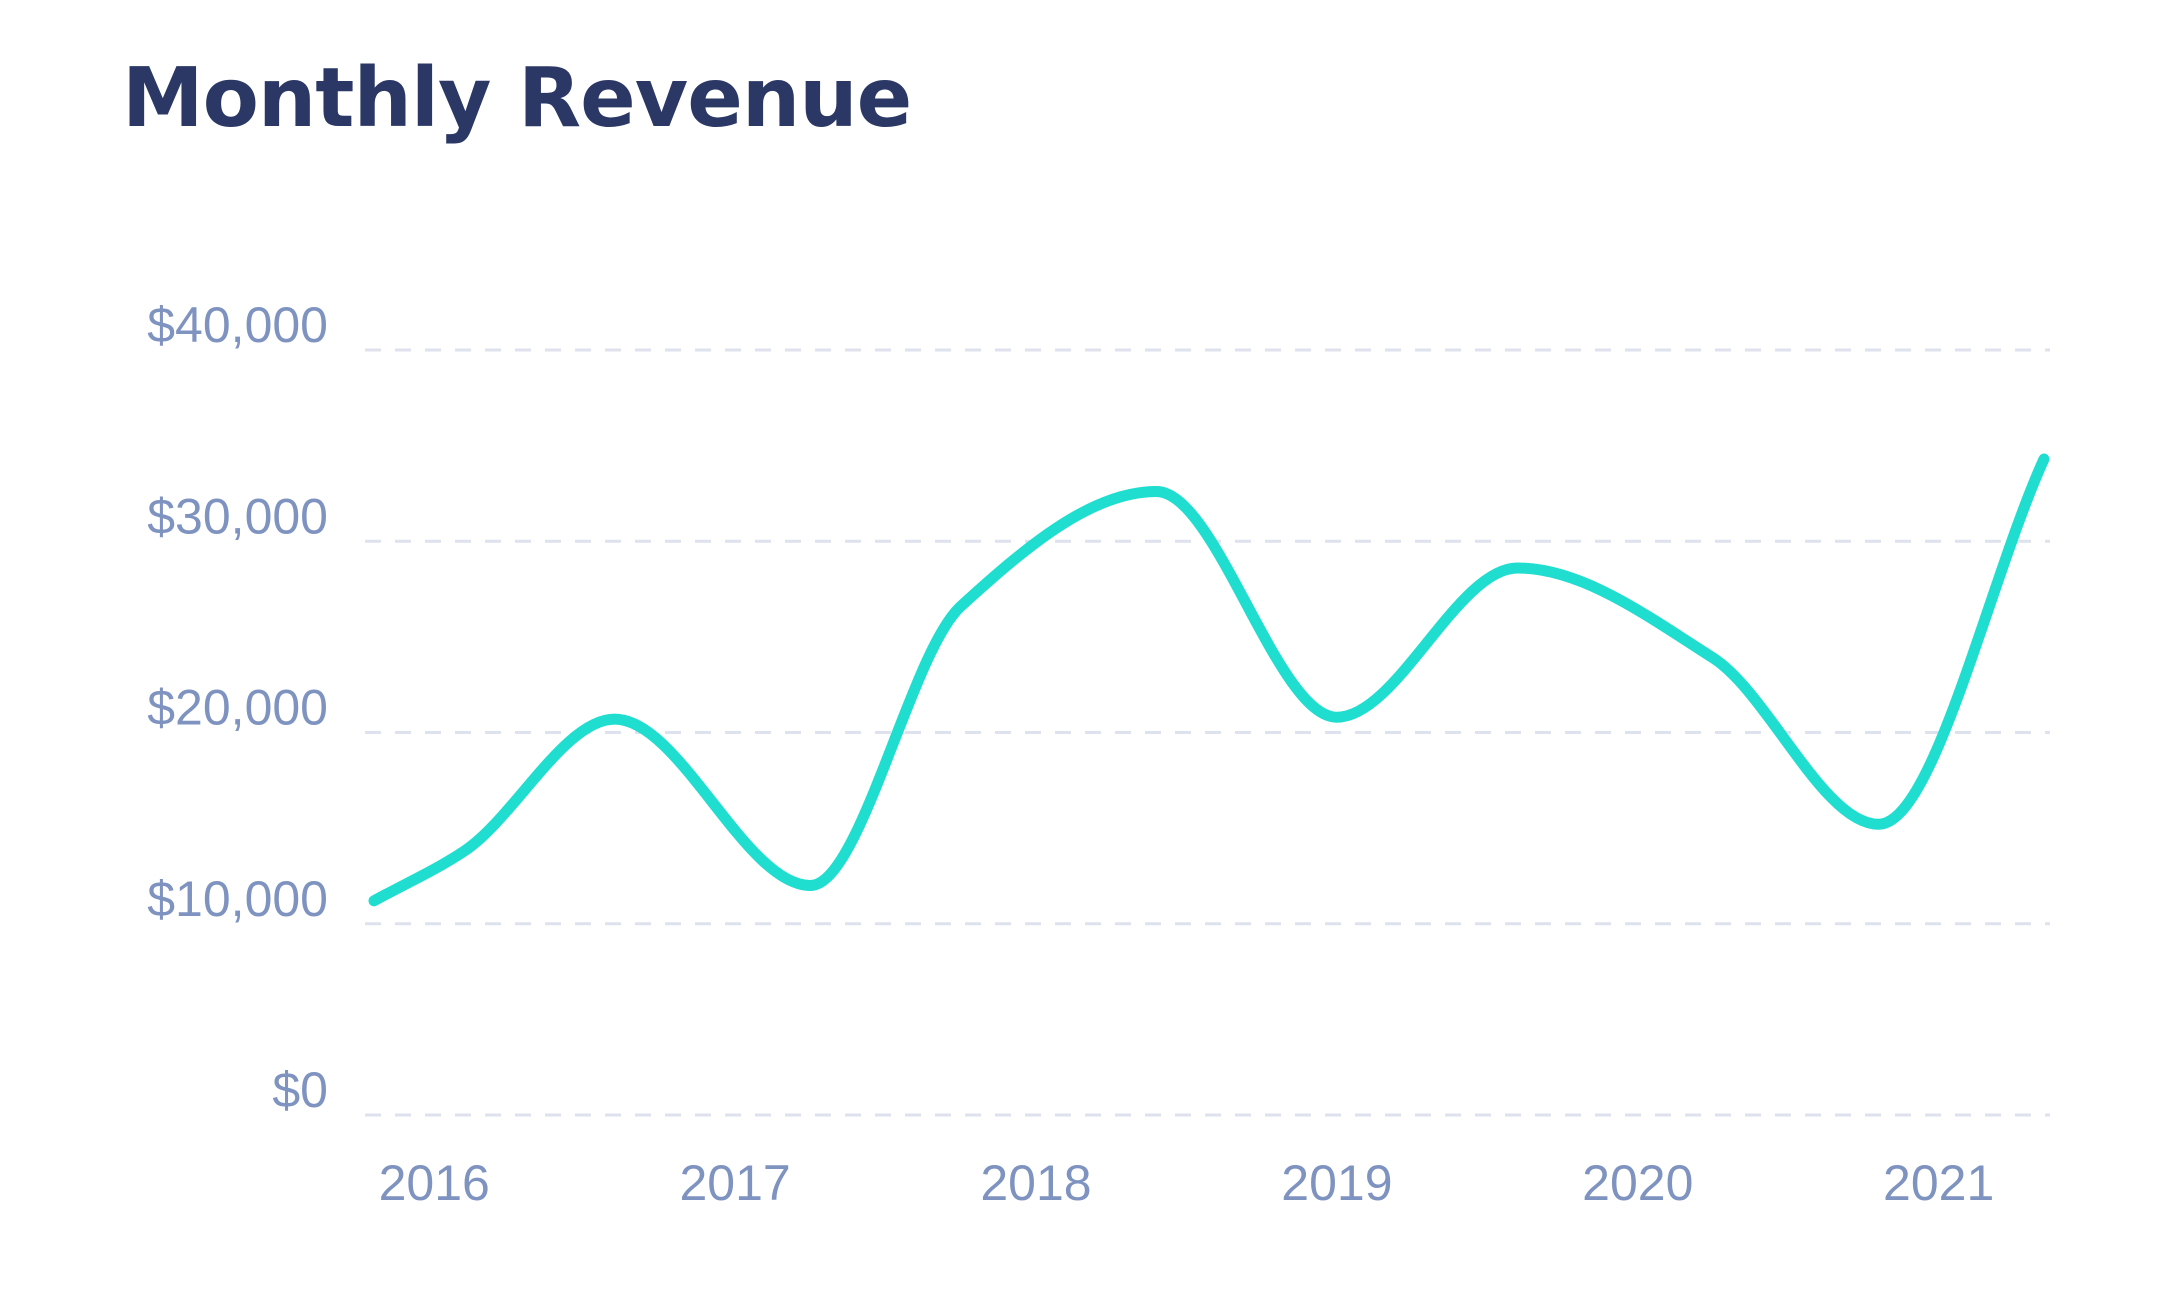 This screenshot has width=2160, height=1316. I want to click on x-axis-ticks: 2016 2017 2018 2019 2020 2021, so click(1187, 1183).